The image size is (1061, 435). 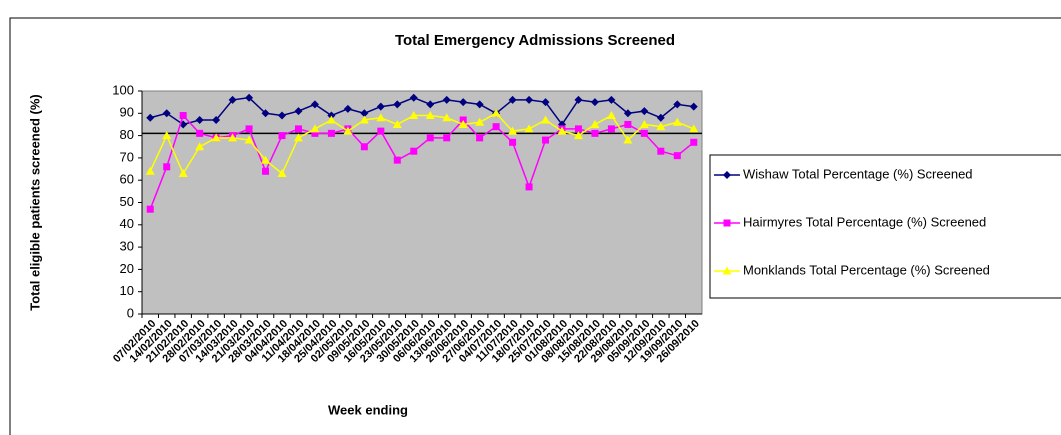 I want to click on y-tick-label: 60, so click(x=127, y=179).